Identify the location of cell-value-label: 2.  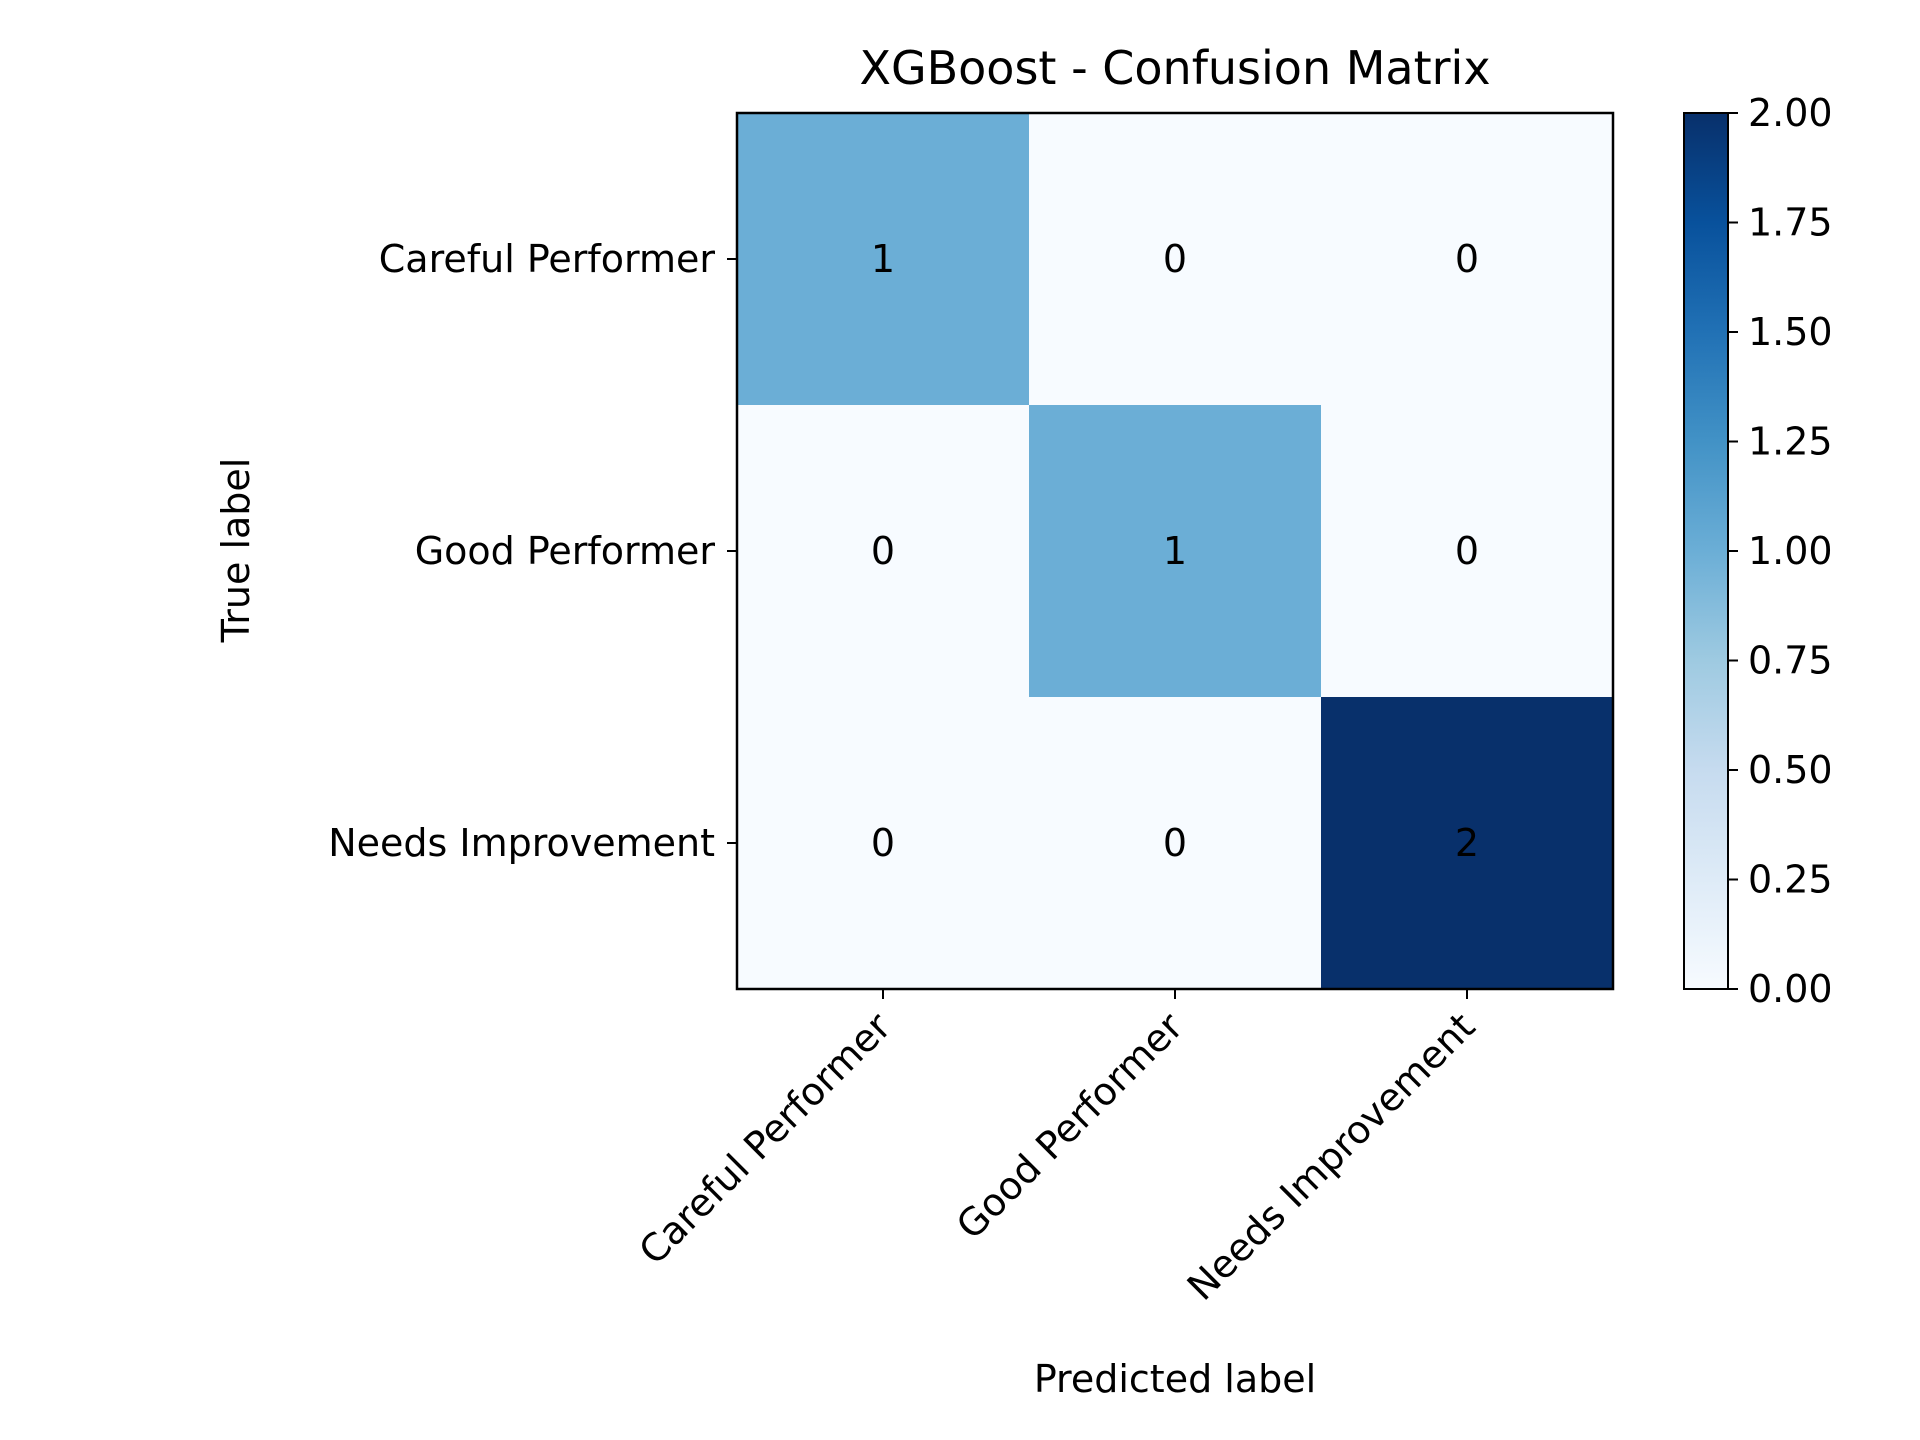
(1467, 843).